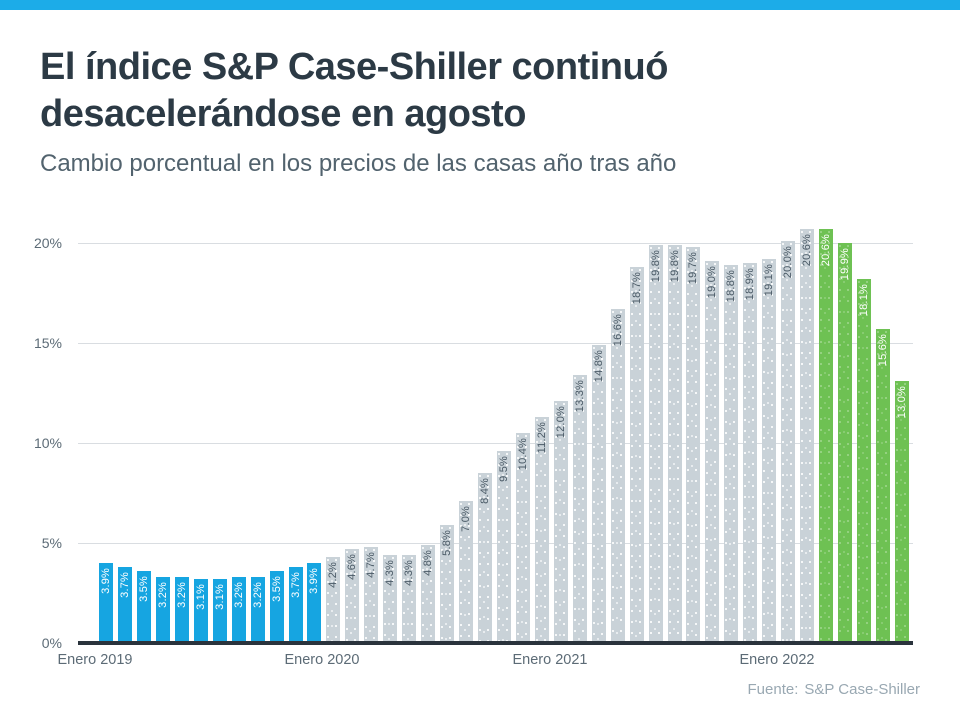 The height and width of the screenshot is (720, 960). I want to click on bar-value-label: 4.7%, so click(371, 565).